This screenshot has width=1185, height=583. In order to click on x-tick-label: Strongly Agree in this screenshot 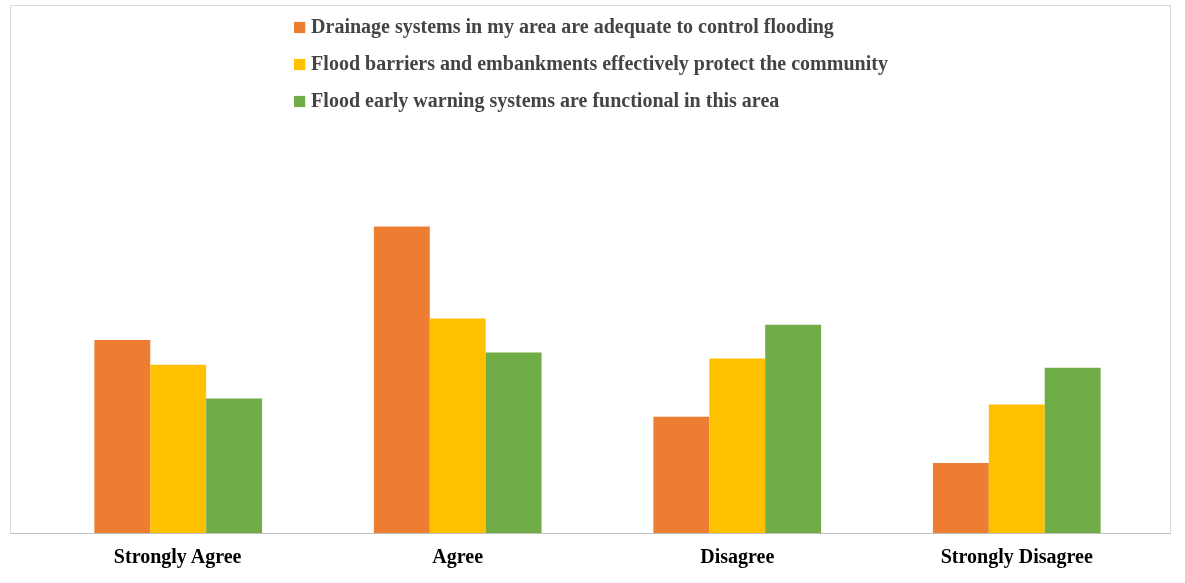, I will do `click(177, 556)`.